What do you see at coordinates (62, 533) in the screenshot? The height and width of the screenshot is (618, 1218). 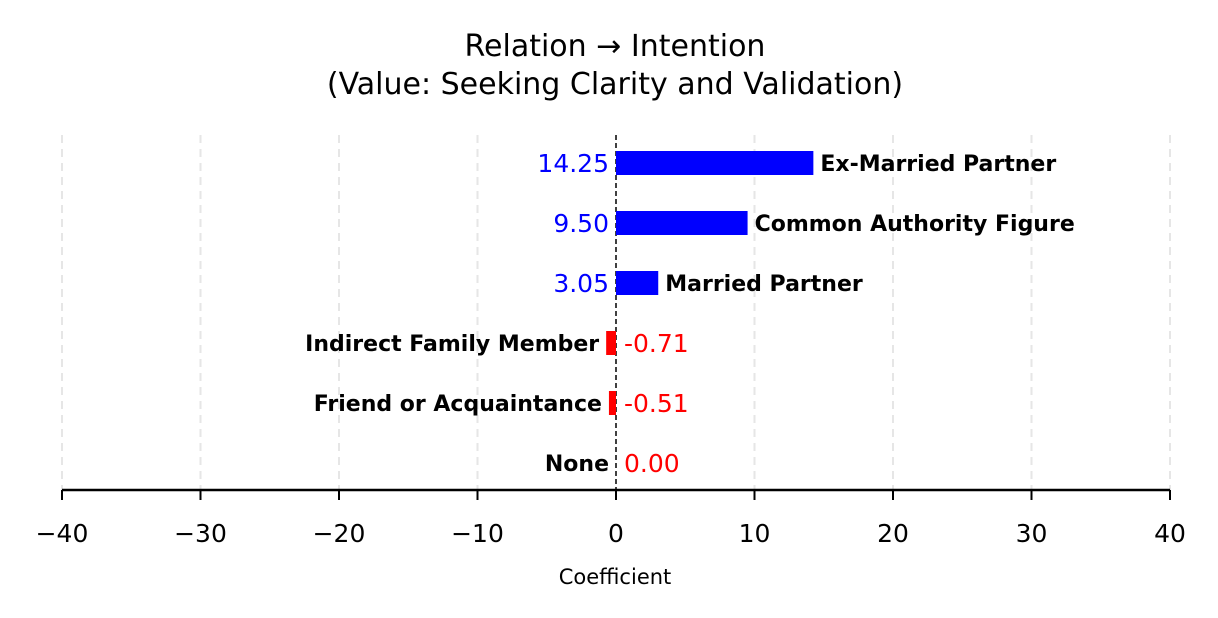 I see `x-tick-label: −40` at bounding box center [62, 533].